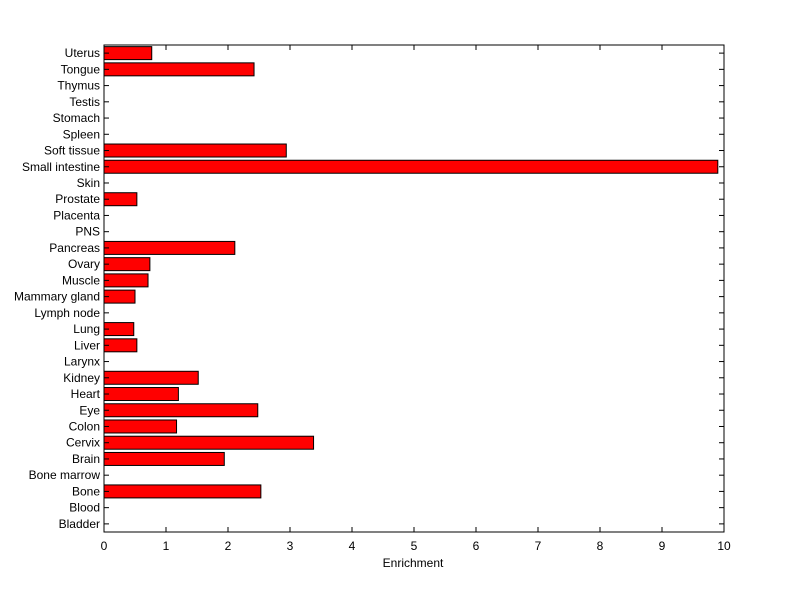  I want to click on y-tick-label: Cervix, so click(83, 443).